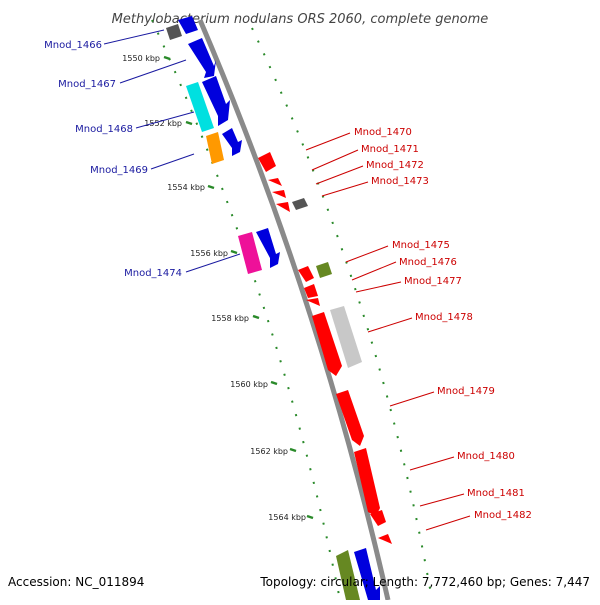 This screenshot has width=600, height=605. What do you see at coordinates (390, 149) in the screenshot?
I see `gene-label-mnod-1471: Mnod_1471` at bounding box center [390, 149].